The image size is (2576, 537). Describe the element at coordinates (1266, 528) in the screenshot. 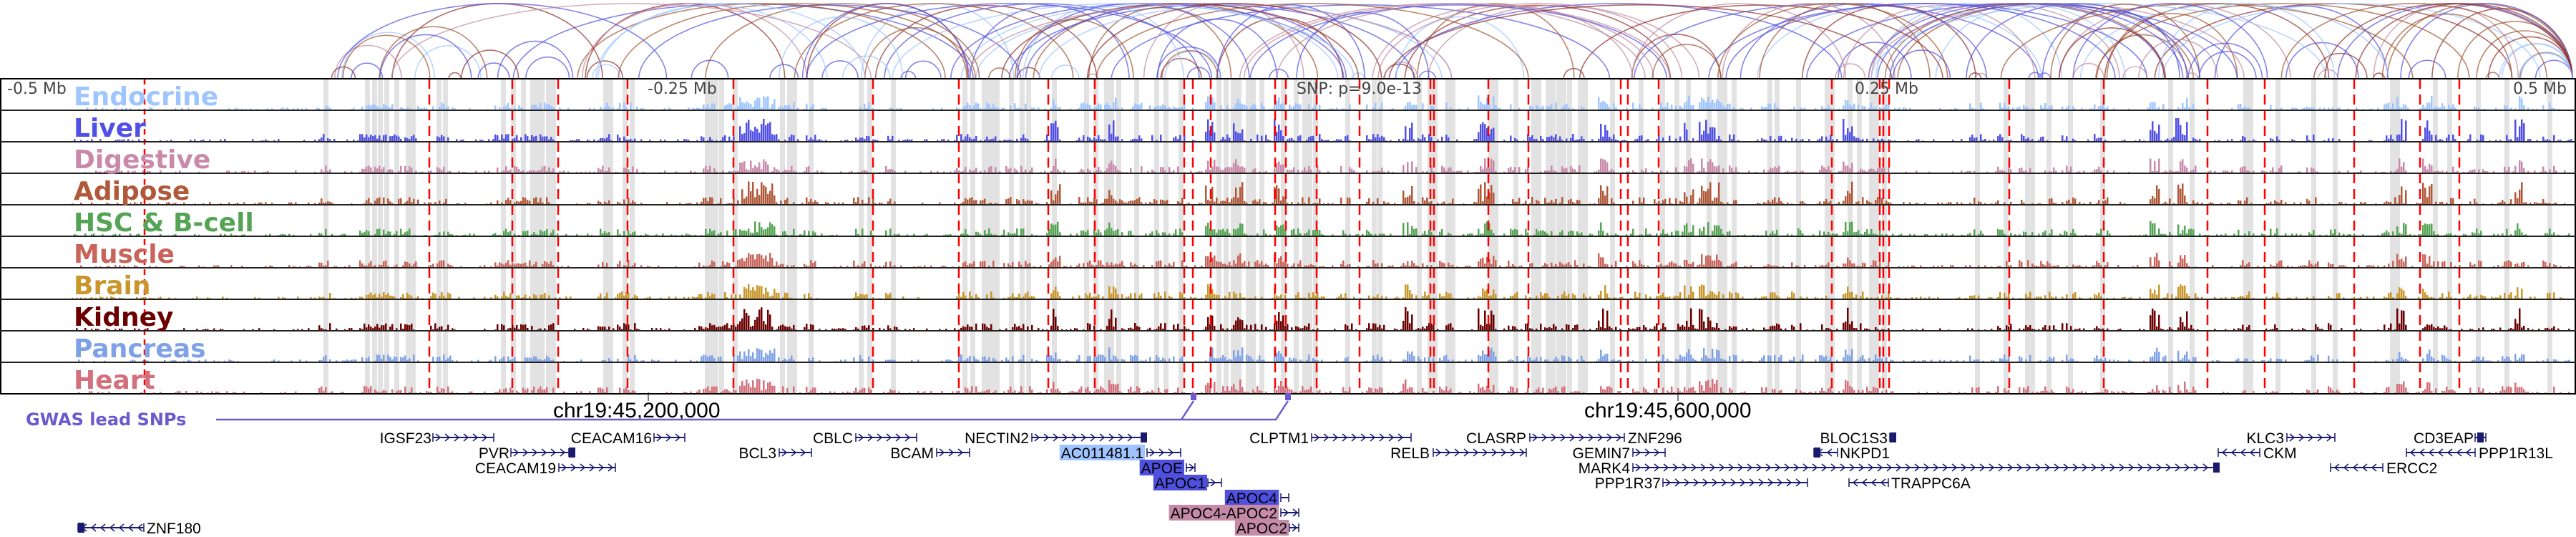

I see `gene-apoc2: APOC2` at that location.